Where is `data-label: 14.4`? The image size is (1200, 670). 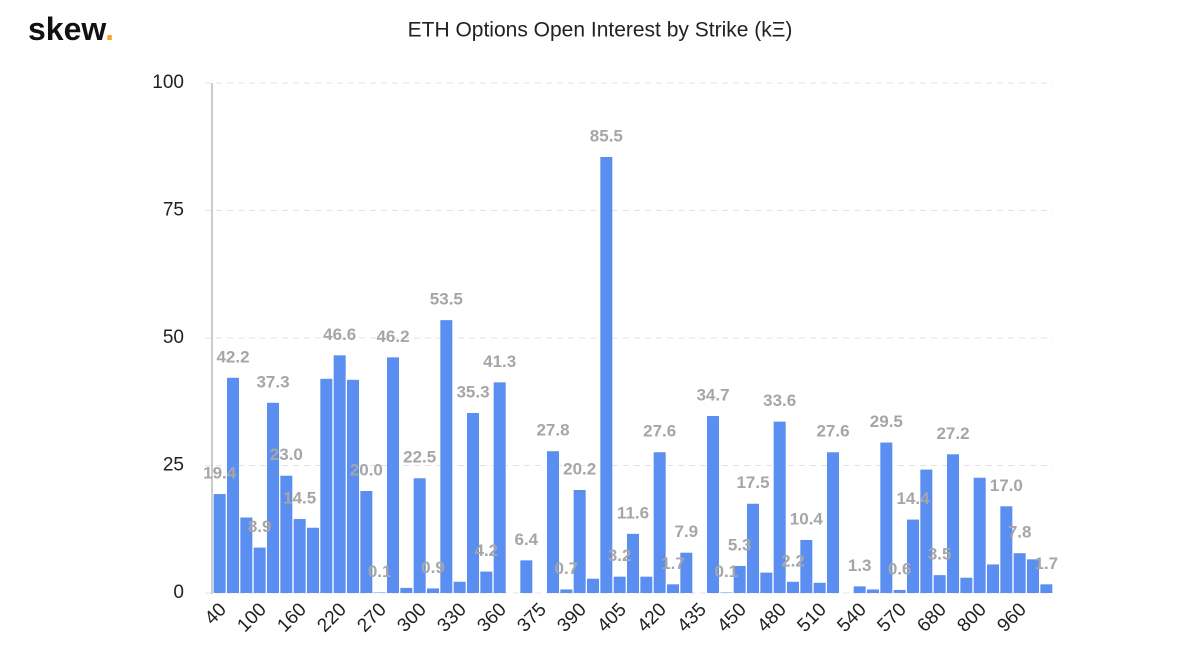 data-label: 14.4 is located at coordinates (913, 498).